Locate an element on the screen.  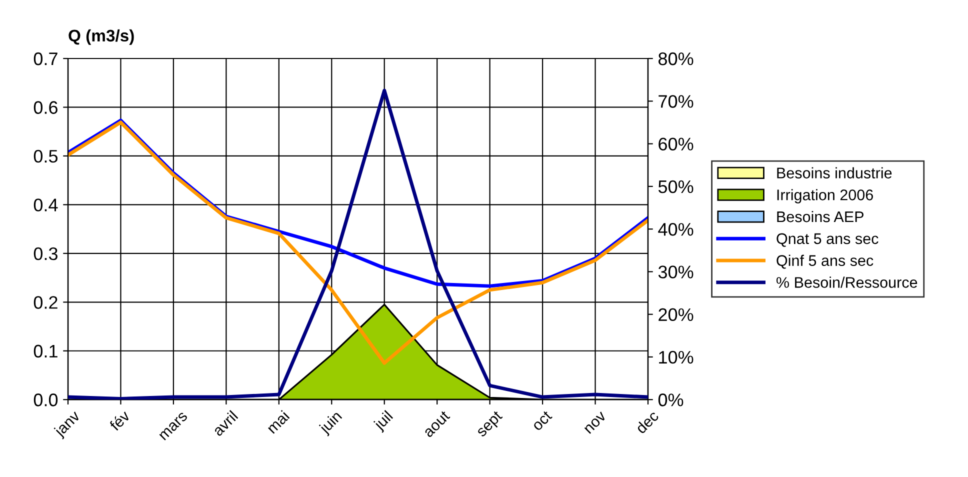
y-tick-label: 0.1 is located at coordinates (46, 351).